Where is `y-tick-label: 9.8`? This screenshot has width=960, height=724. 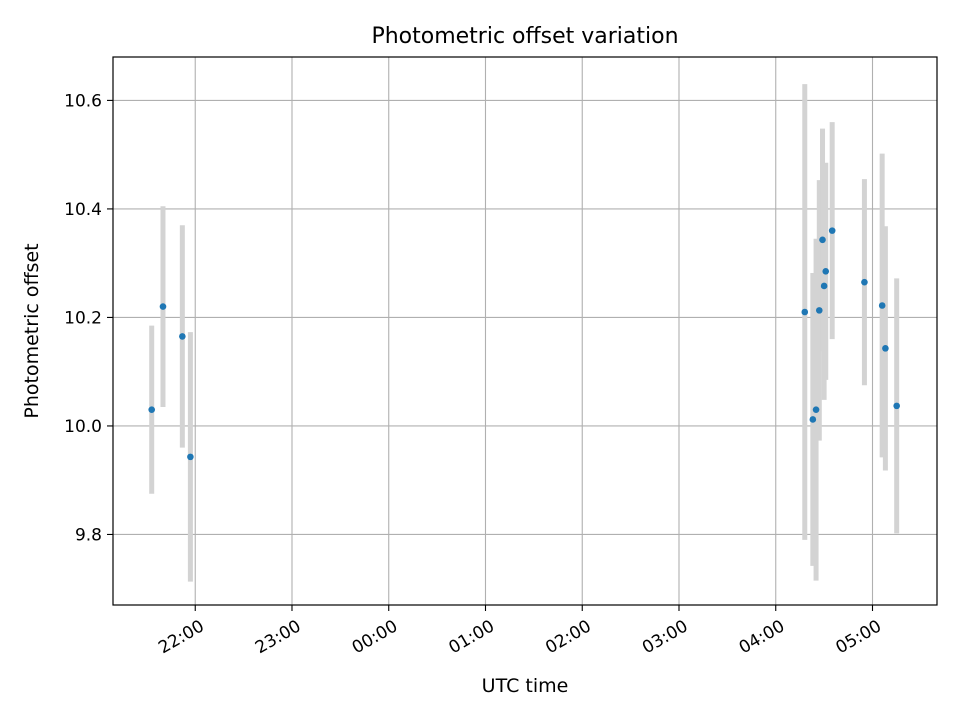 y-tick-label: 9.8 is located at coordinates (88, 535).